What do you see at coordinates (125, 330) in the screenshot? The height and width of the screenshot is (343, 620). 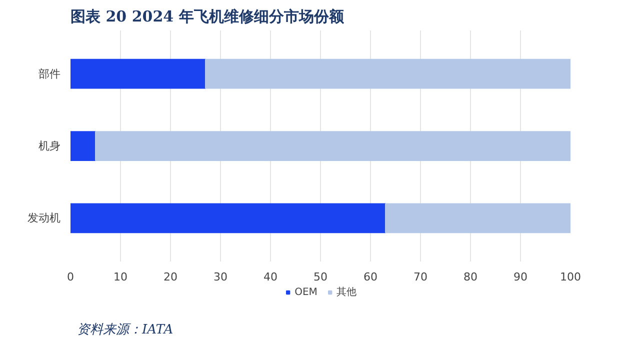 I see `text: 资料来源：IATA` at bounding box center [125, 330].